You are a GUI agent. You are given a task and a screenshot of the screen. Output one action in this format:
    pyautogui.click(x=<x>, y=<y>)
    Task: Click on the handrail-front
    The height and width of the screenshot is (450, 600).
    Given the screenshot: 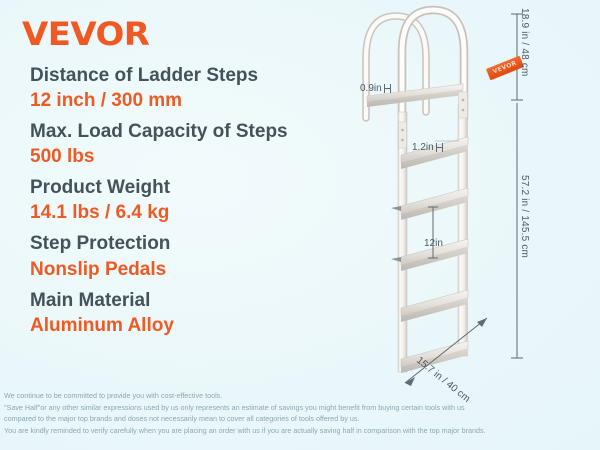 What is the action you would take?
    pyautogui.click(x=433, y=81)
    